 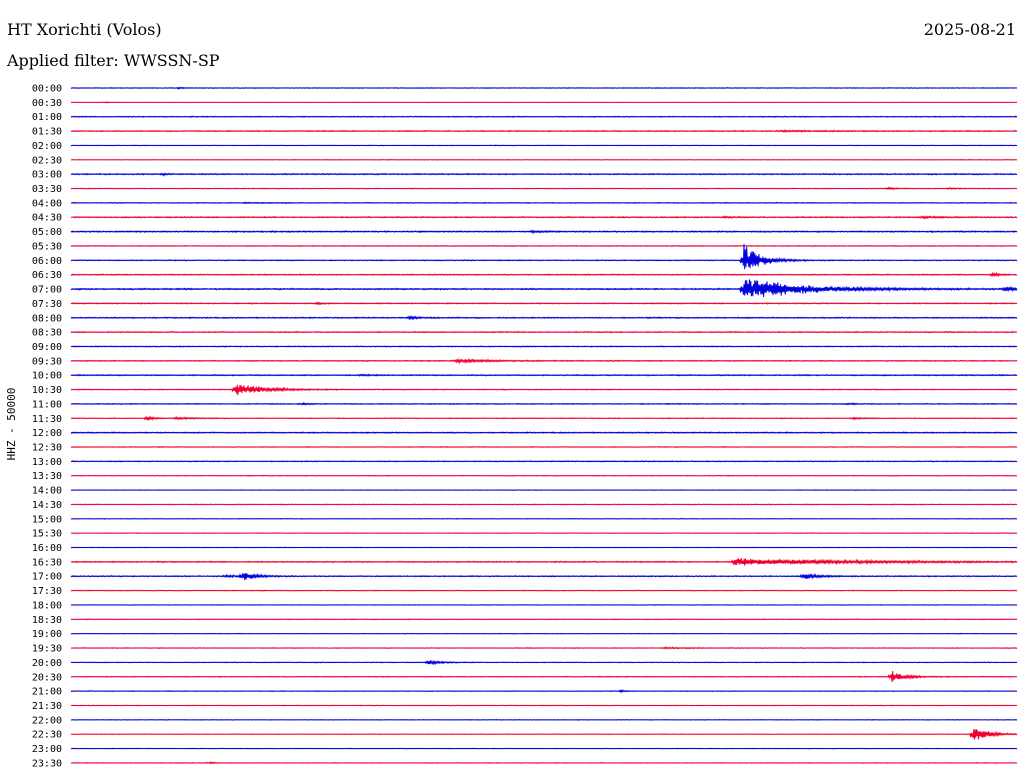 I want to click on trace-1900, so click(x=544, y=633).